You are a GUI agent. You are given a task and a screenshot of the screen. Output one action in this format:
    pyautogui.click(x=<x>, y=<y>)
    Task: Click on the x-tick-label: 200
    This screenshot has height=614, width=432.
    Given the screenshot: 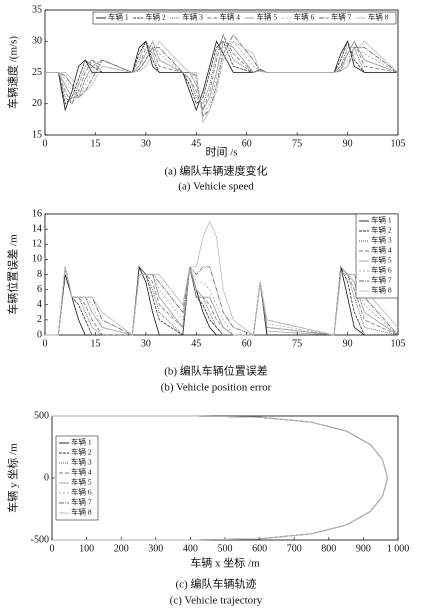 What is the action you would take?
    pyautogui.click(x=121, y=548)
    